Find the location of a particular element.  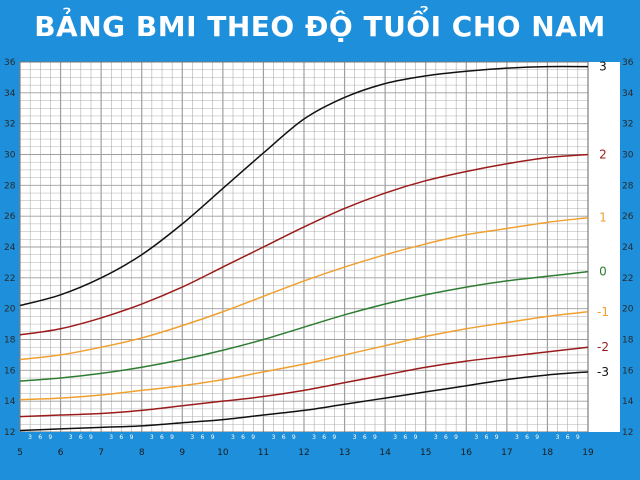

series-labels: 3 2 1 0 -1 -2 -3 is located at coordinates (603, 219).